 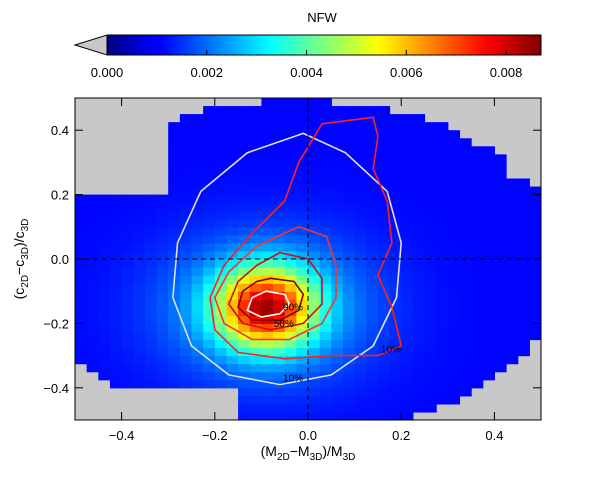 I want to click on colorbar-tick-label: 0.006, so click(x=406, y=72).